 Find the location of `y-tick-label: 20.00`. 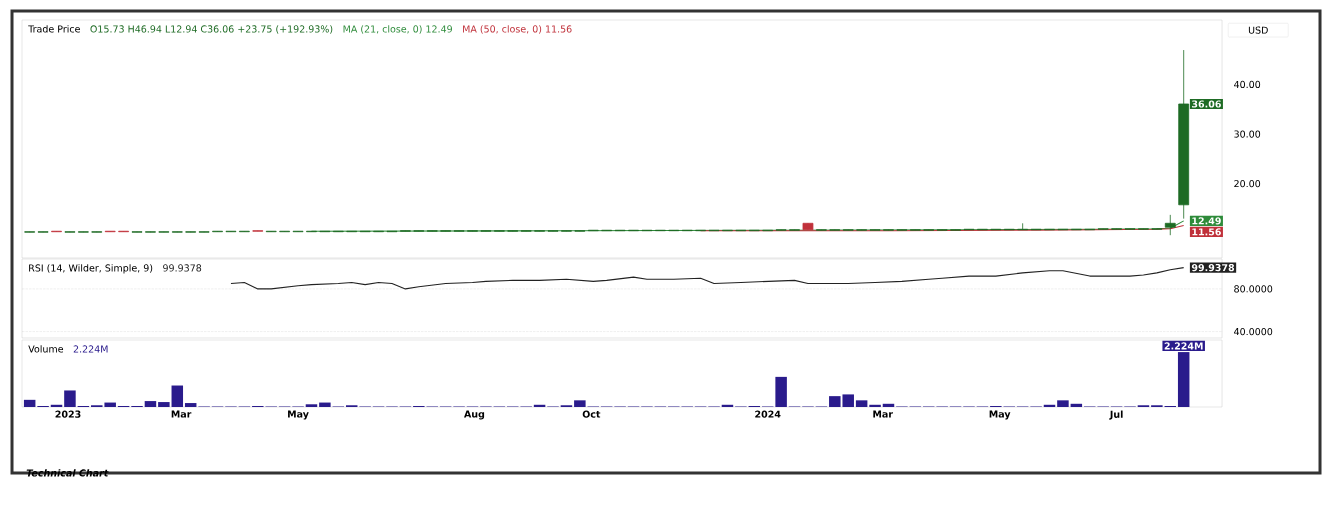

y-tick-label: 20.00 is located at coordinates (1247, 184).